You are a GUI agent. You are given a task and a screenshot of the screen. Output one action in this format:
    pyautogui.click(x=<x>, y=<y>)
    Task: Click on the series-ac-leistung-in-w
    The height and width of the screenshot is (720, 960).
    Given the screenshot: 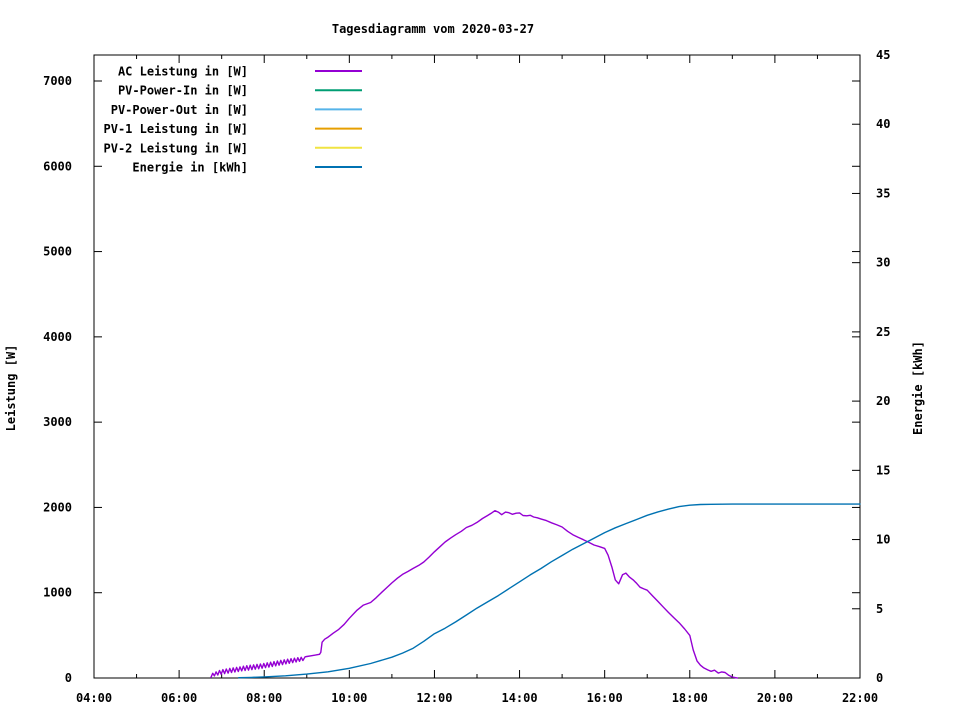 What is the action you would take?
    pyautogui.click(x=474, y=594)
    